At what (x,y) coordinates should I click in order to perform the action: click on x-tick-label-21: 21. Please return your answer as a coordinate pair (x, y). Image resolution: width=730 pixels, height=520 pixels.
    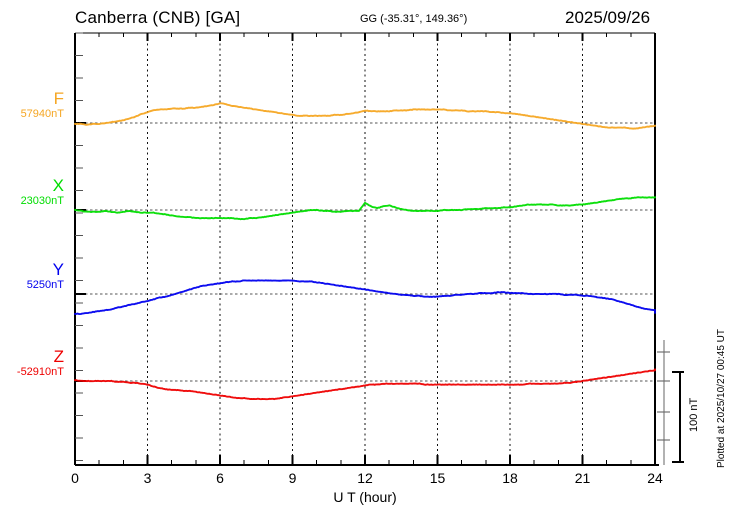
    Looking at the image, I should click on (582, 478).